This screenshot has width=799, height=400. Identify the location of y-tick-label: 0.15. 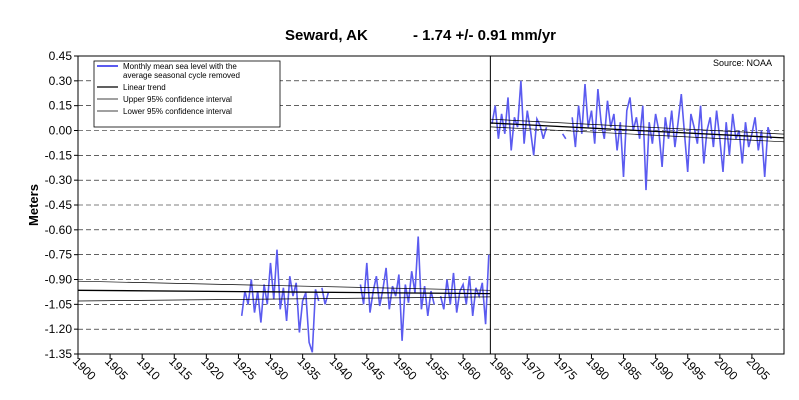
(61, 106).